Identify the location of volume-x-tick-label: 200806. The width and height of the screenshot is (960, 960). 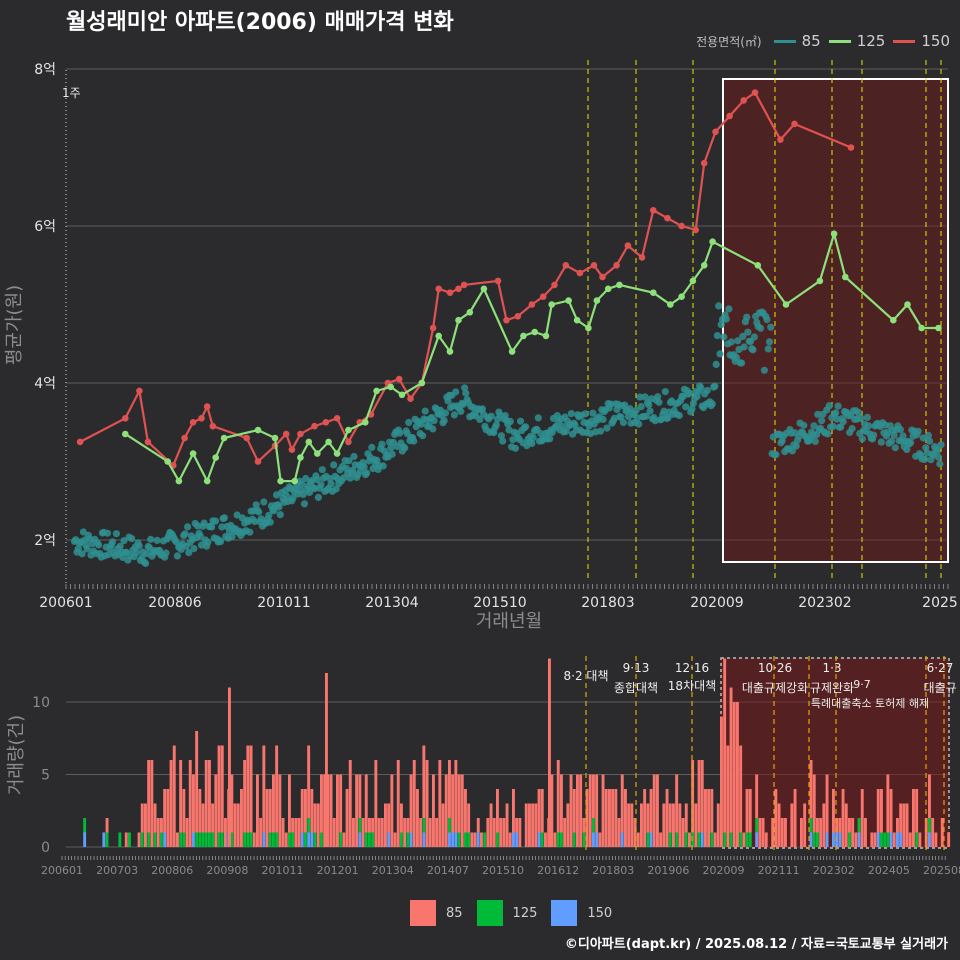
(172, 870).